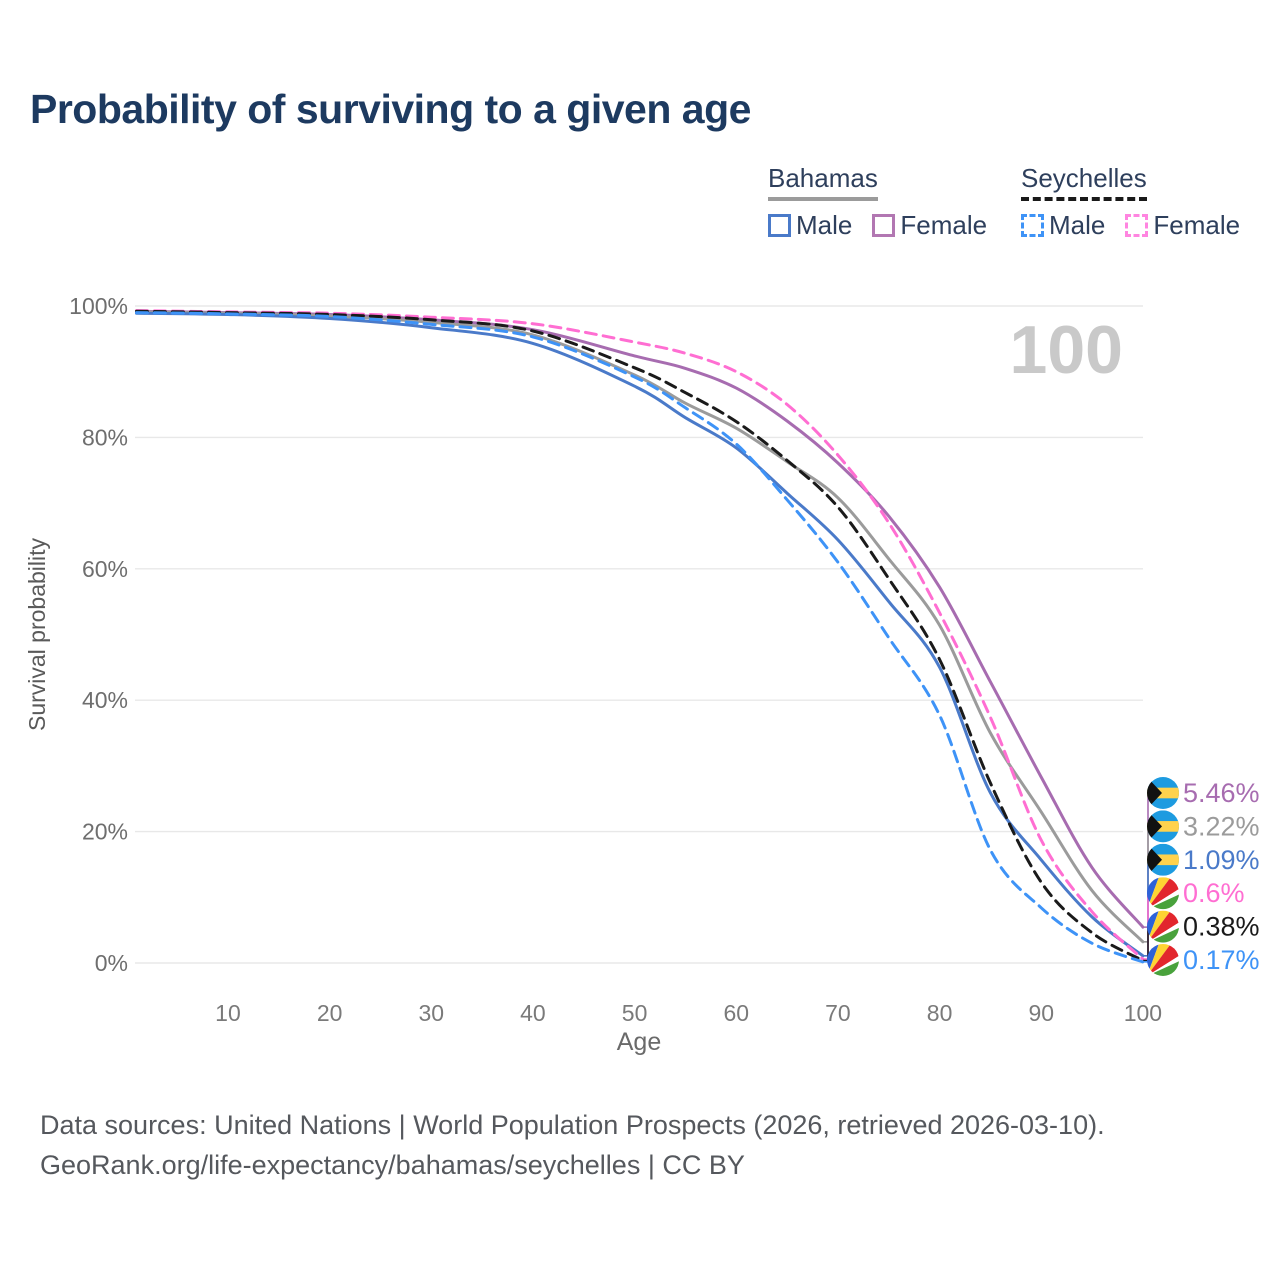 Image resolution: width=1280 pixels, height=1280 pixels. Describe the element at coordinates (838, 1013) in the screenshot. I see `x-tick-label-70: 70` at that location.